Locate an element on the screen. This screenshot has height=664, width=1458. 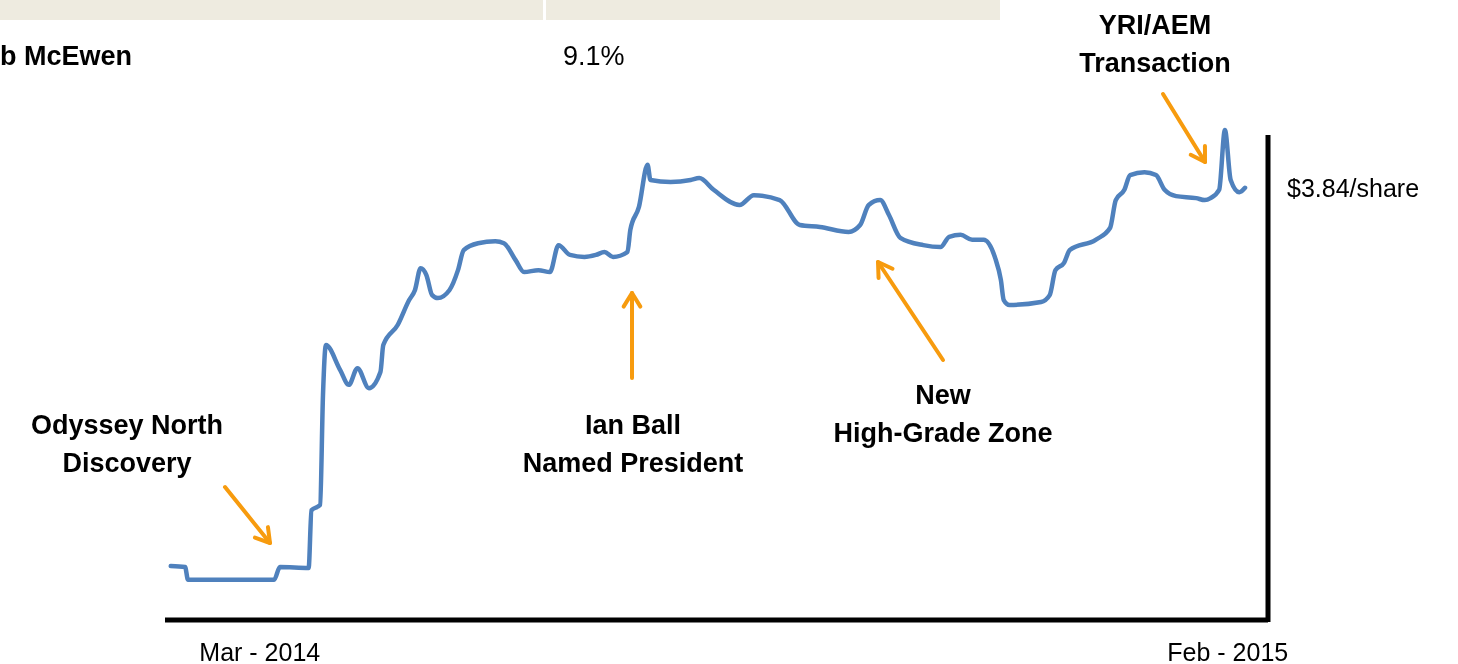
annotation: Ian Ball Named President is located at coordinates (633, 444).